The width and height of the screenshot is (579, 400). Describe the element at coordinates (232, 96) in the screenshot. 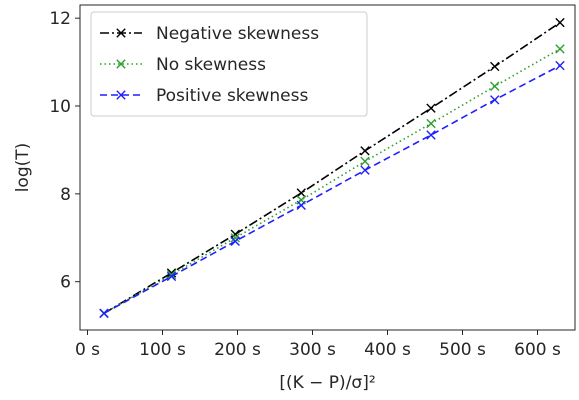

I see `legend-label: Positive skewness` at that location.